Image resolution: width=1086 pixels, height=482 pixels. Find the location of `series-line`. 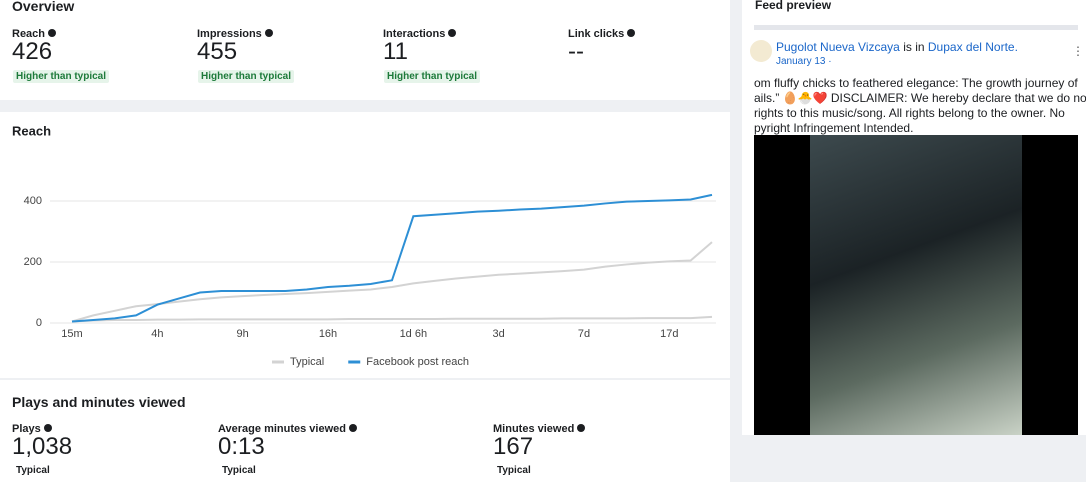

series-line is located at coordinates (392, 282).